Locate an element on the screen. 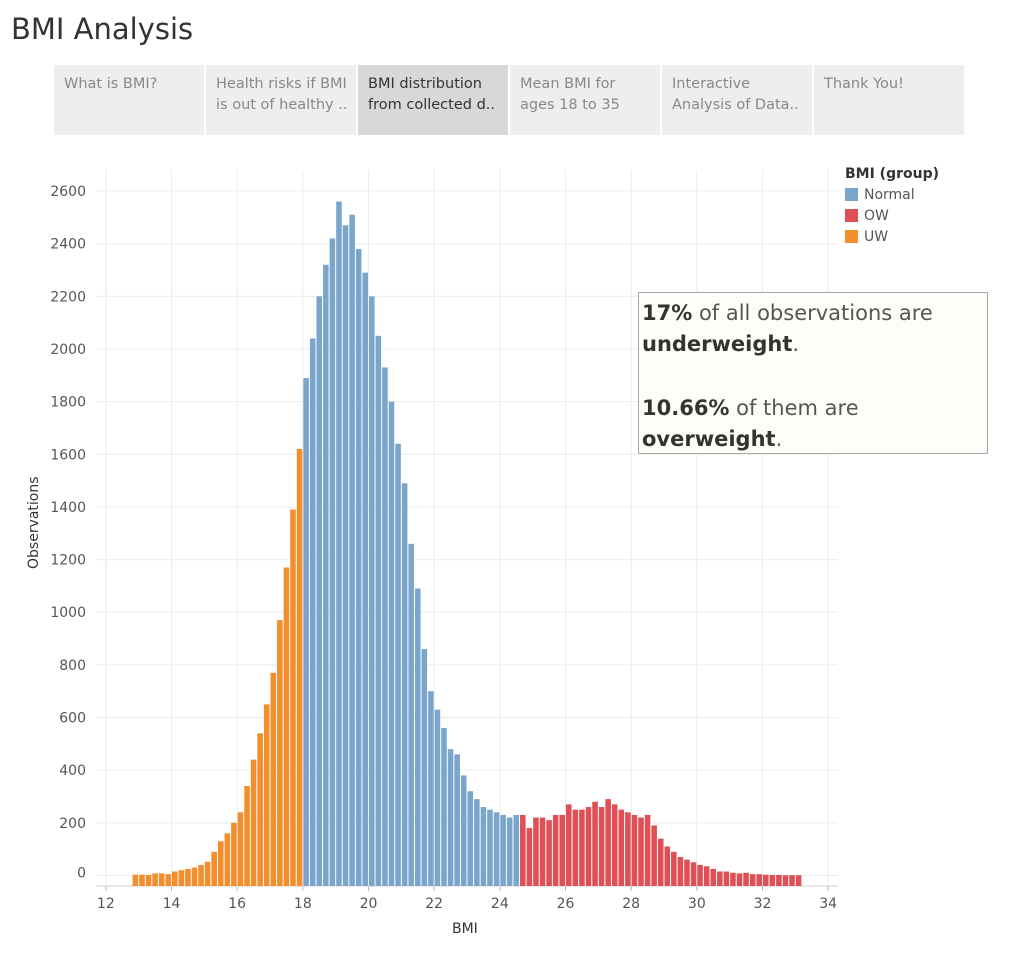 The image size is (1016, 964). tab-interactive-analysis: Interactive Analysis of Data.. is located at coordinates (737, 100).